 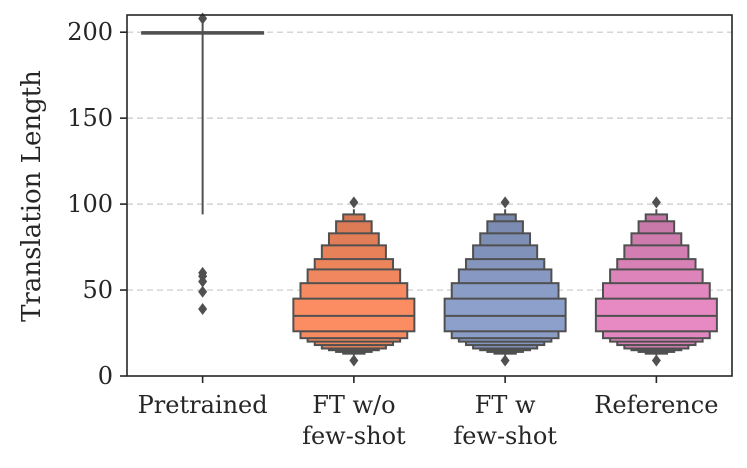 I want to click on y-tick-label-0: 0, so click(x=105, y=376).